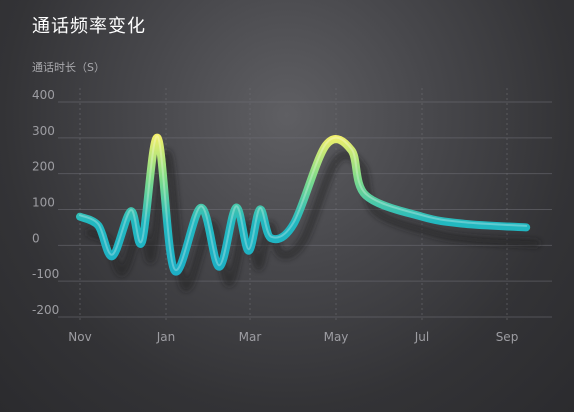 The width and height of the screenshot is (574, 412). Describe the element at coordinates (79, 337) in the screenshot. I see `x-tick-label: Nov` at that location.